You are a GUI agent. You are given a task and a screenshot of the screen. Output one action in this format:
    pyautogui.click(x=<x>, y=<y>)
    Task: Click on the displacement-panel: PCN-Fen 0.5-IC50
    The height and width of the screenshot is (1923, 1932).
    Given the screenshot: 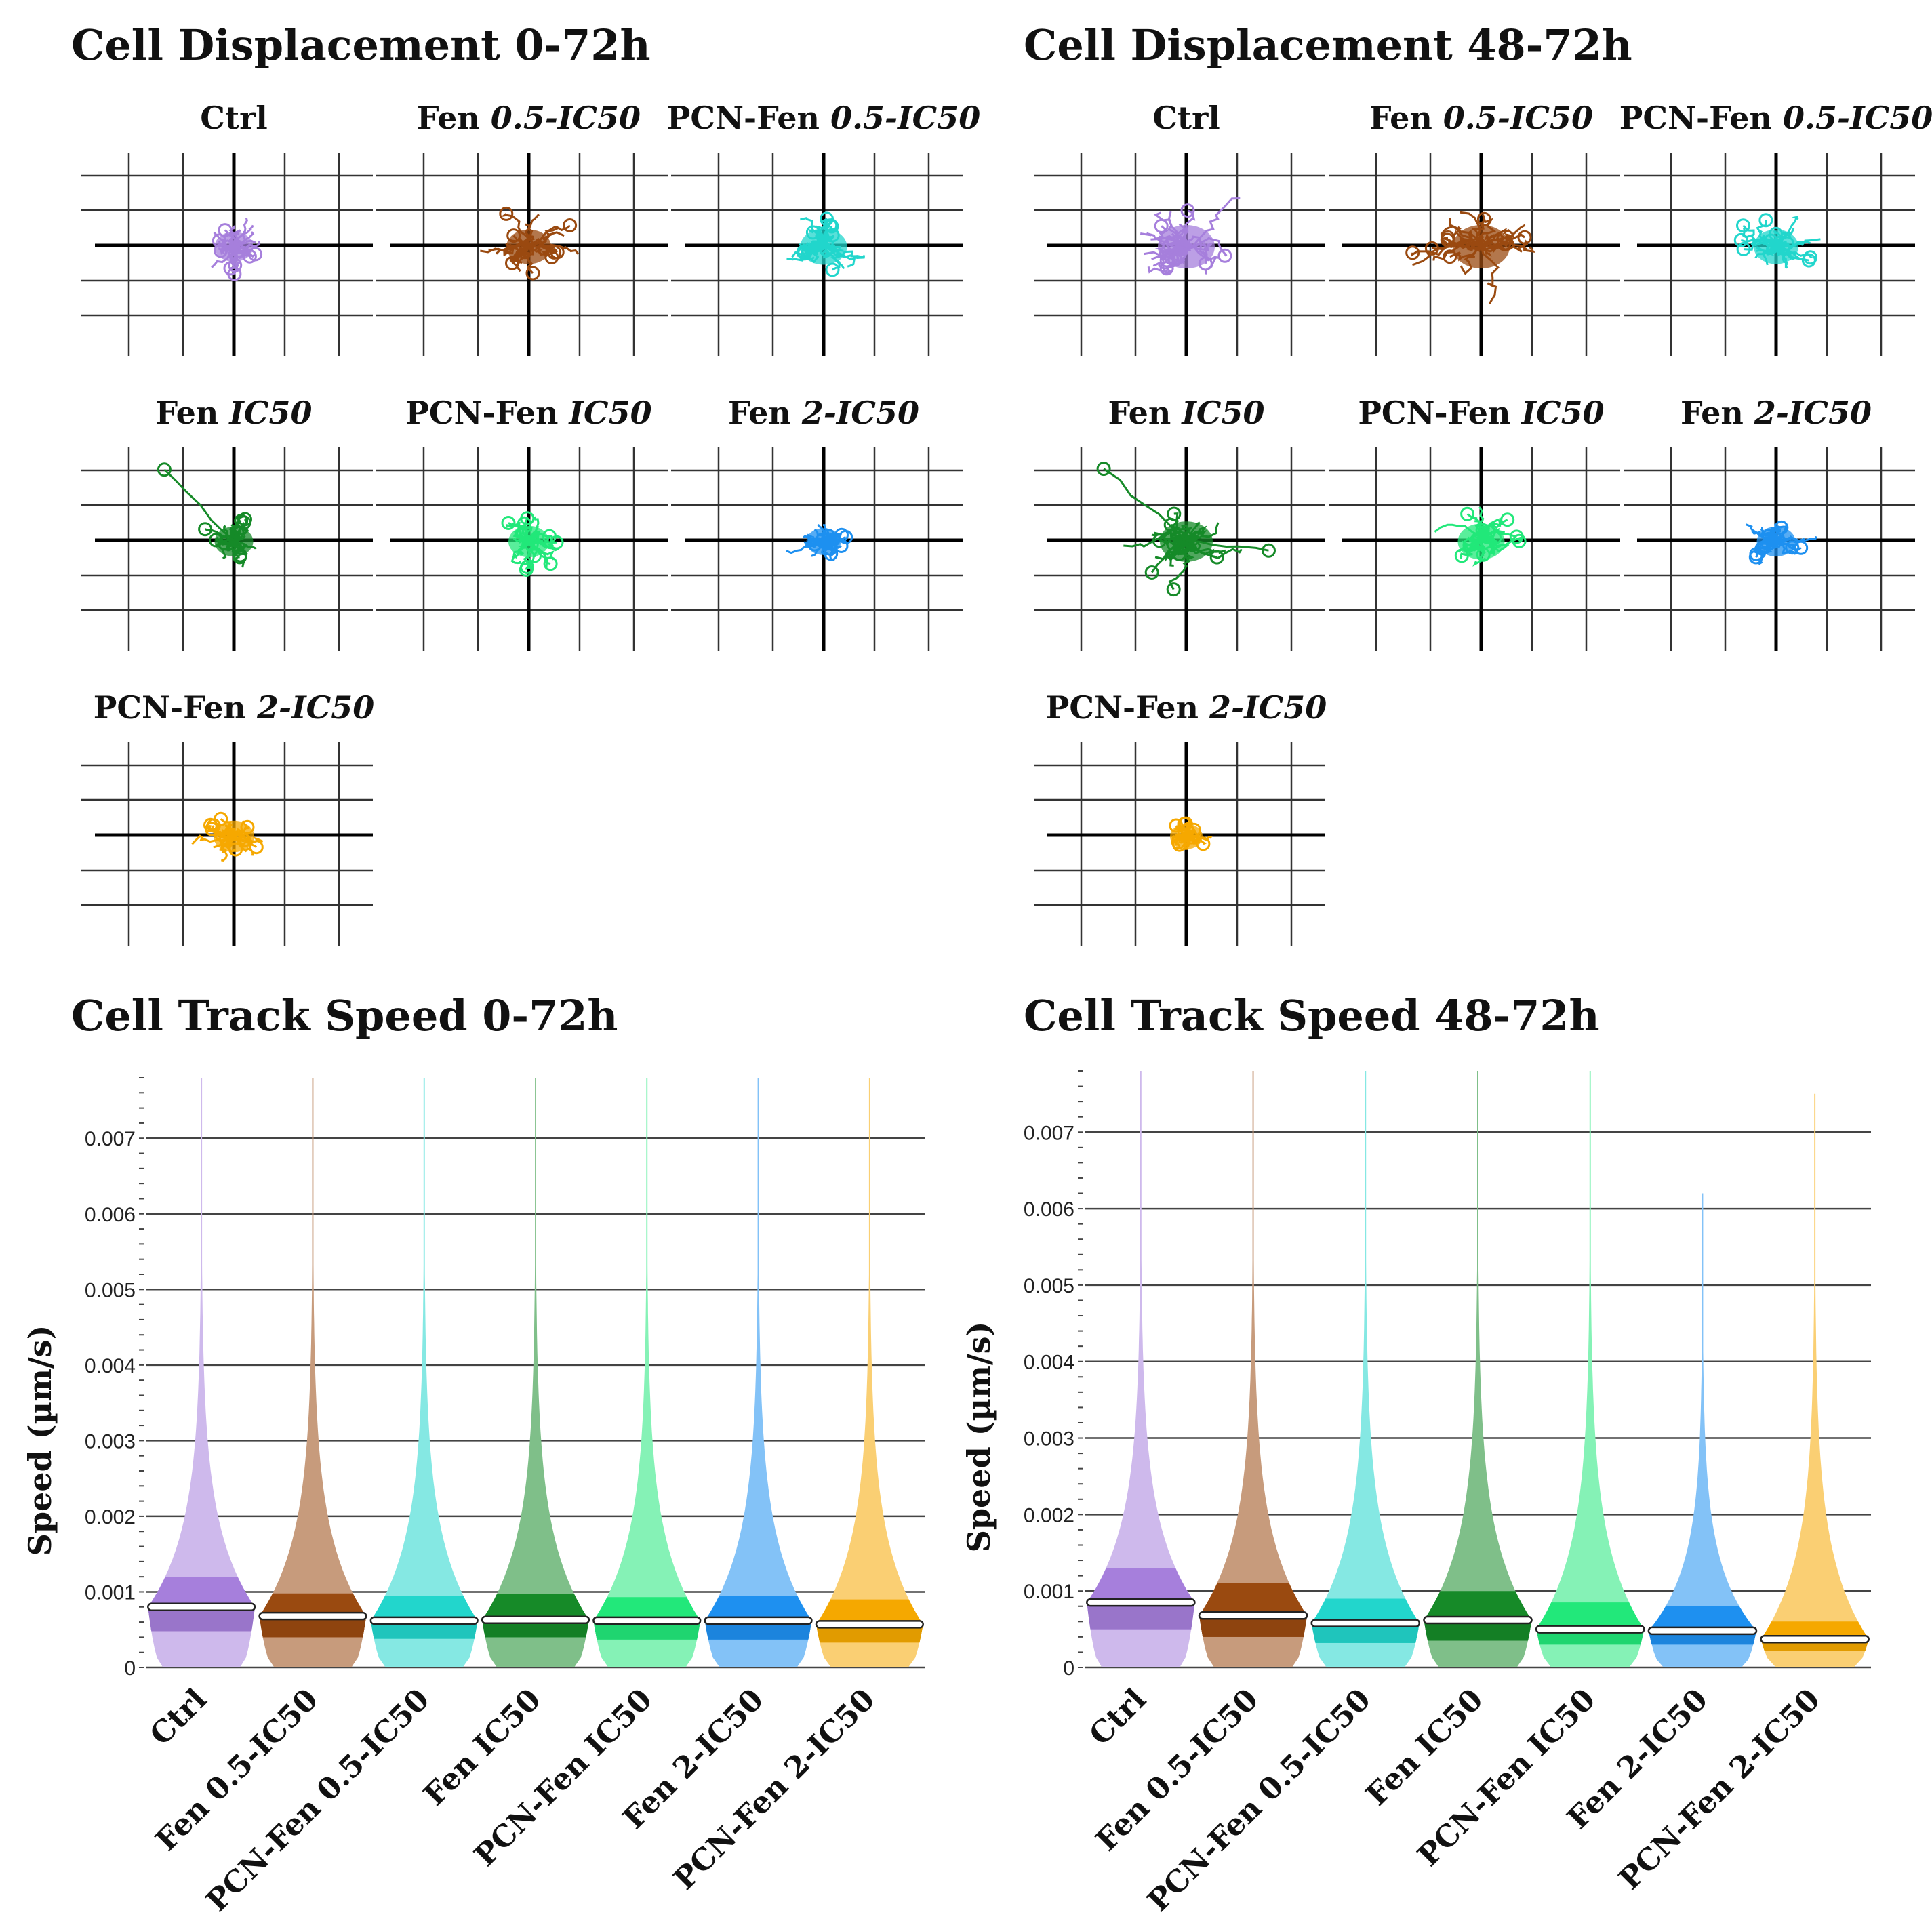 What is the action you would take?
    pyautogui.click(x=1775, y=228)
    